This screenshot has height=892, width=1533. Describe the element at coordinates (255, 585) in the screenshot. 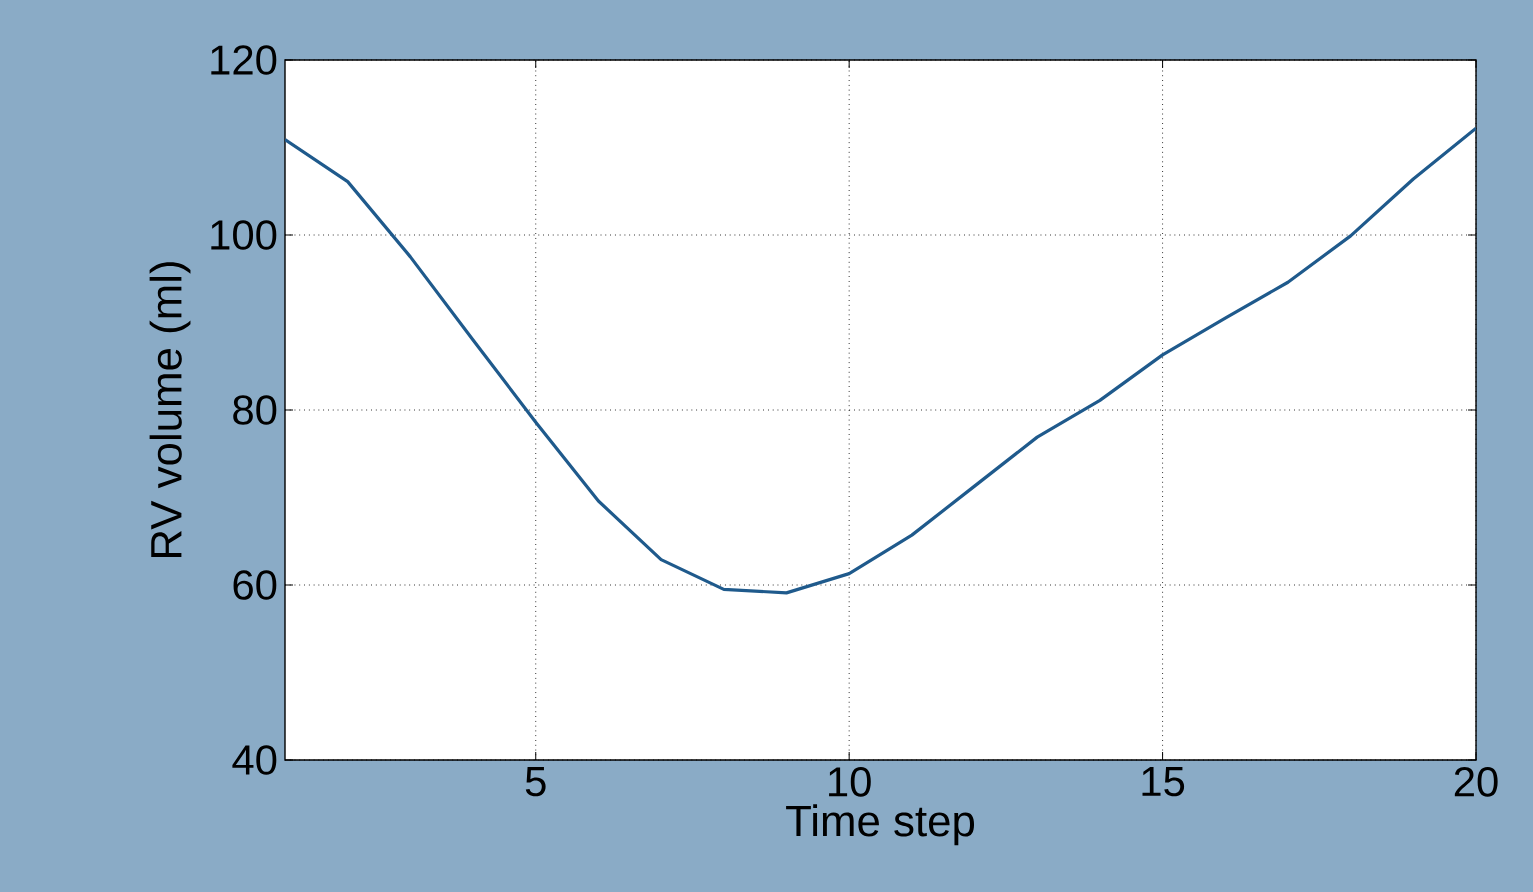

I see `y-tick-label: 60` at that location.